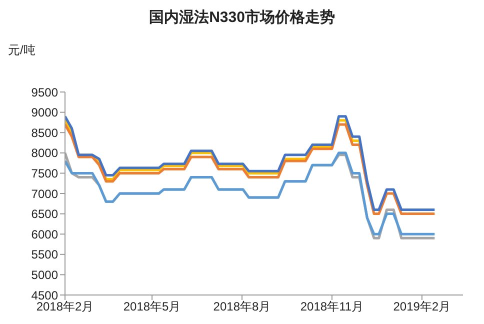 This screenshot has width=484, height=324. What do you see at coordinates (44, 113) in the screenshot?
I see `y-tick-label: 9000` at bounding box center [44, 113].